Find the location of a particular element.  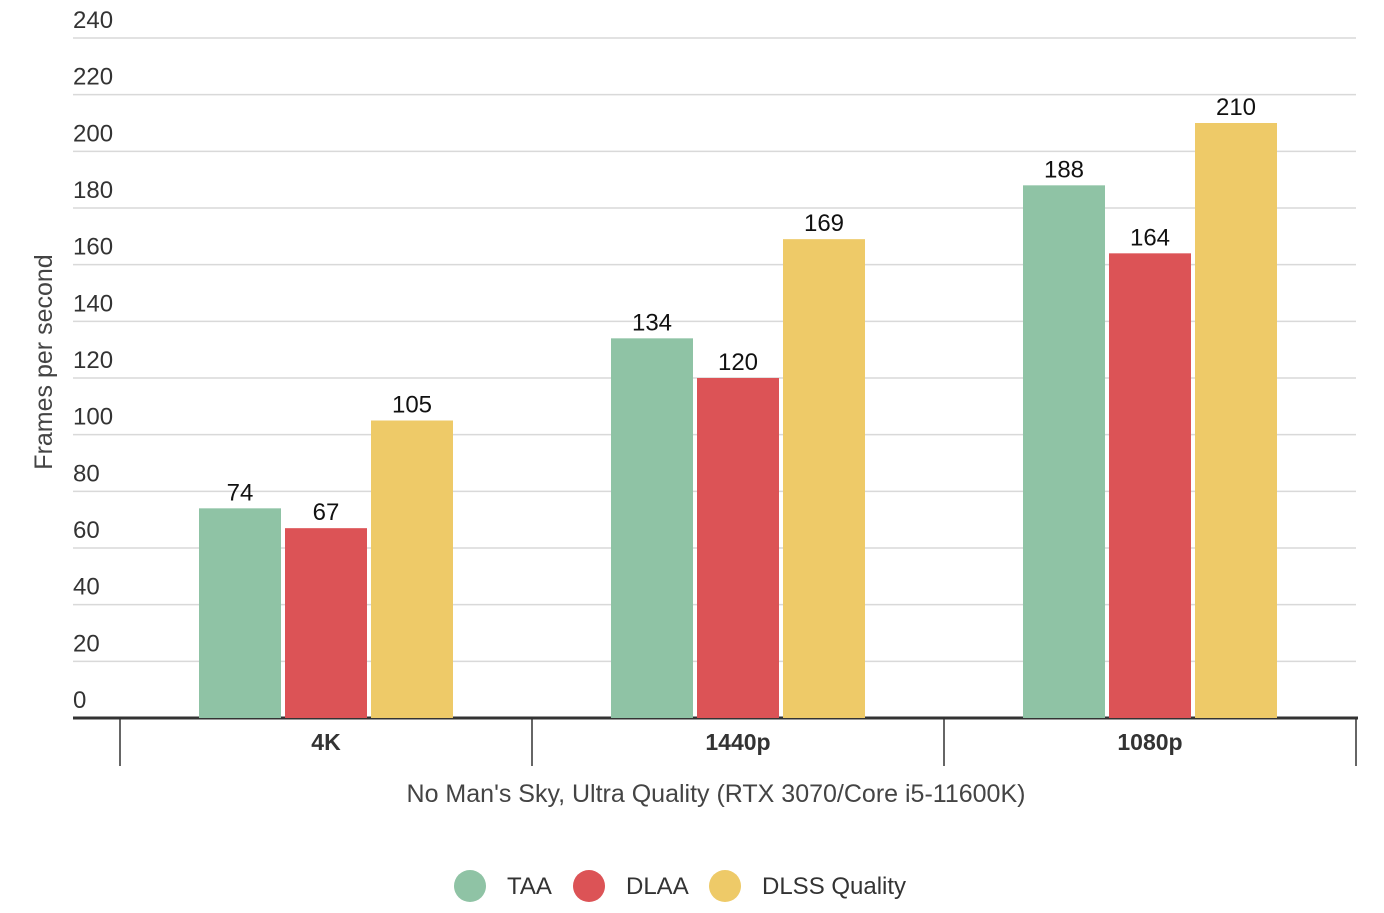

y-tick-label: 0 is located at coordinates (79, 700).